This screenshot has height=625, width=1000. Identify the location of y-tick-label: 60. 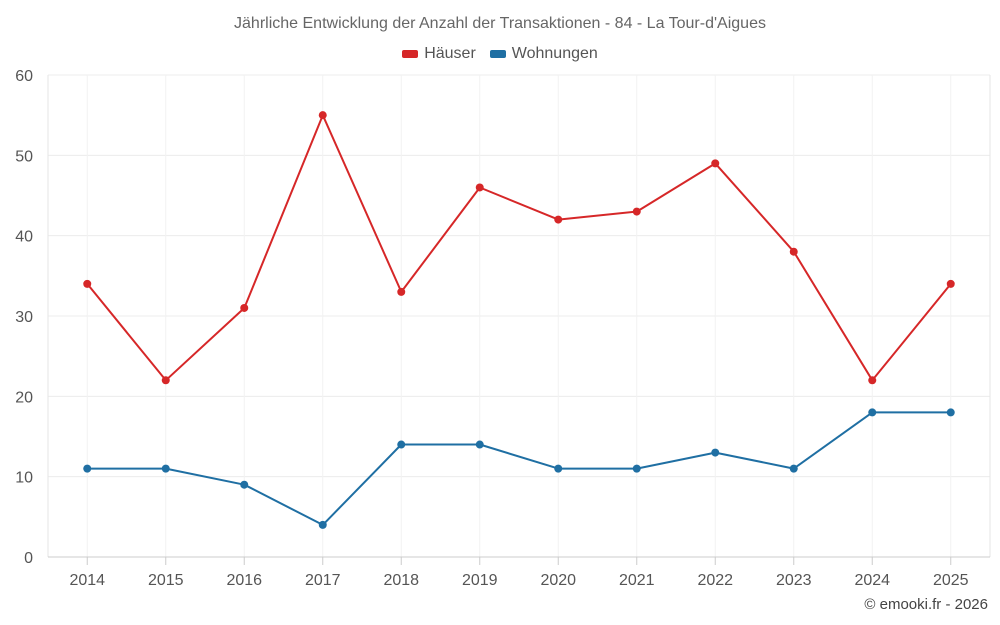
(24, 76).